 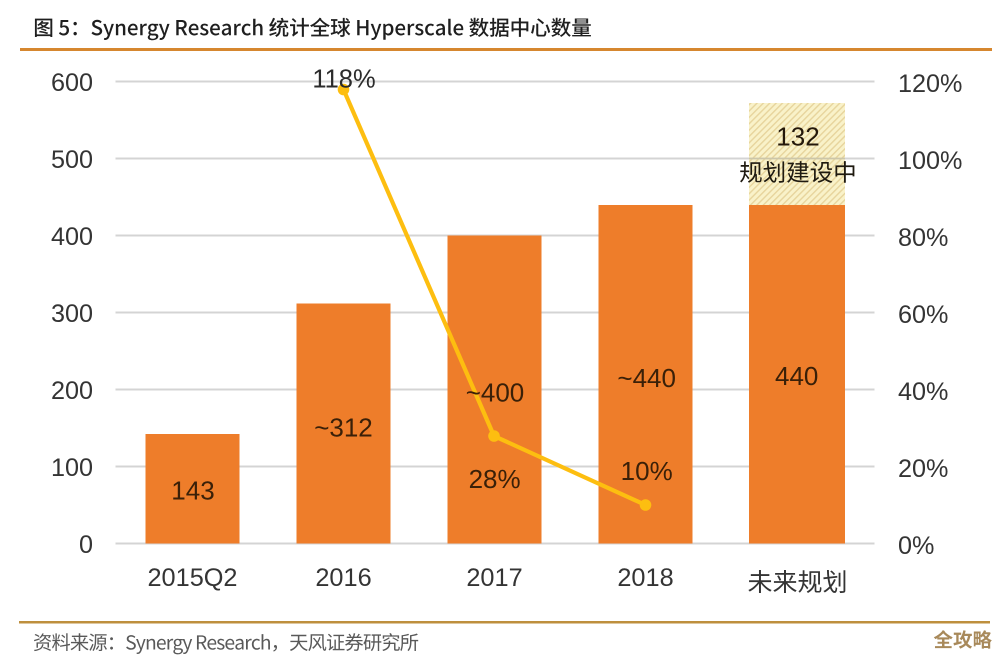 I want to click on svg-text: 2015Q2, so click(x=192, y=578).